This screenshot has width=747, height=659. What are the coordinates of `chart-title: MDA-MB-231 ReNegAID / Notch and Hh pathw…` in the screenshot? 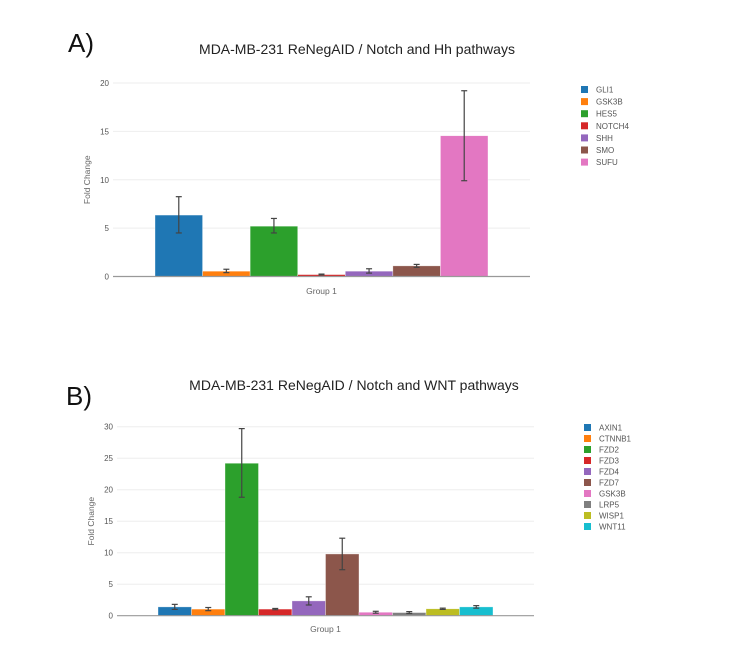 It's located at (357, 49).